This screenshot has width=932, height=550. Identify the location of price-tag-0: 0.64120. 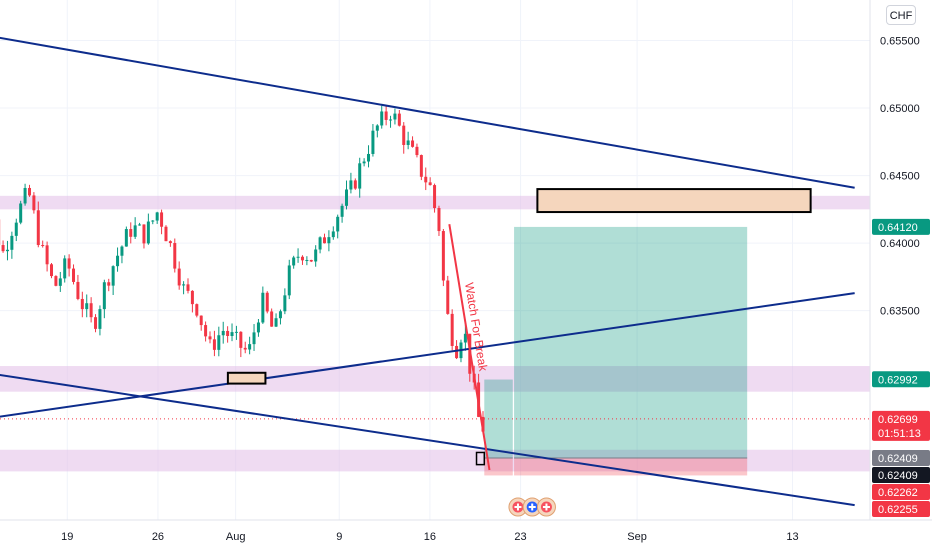
(901, 226).